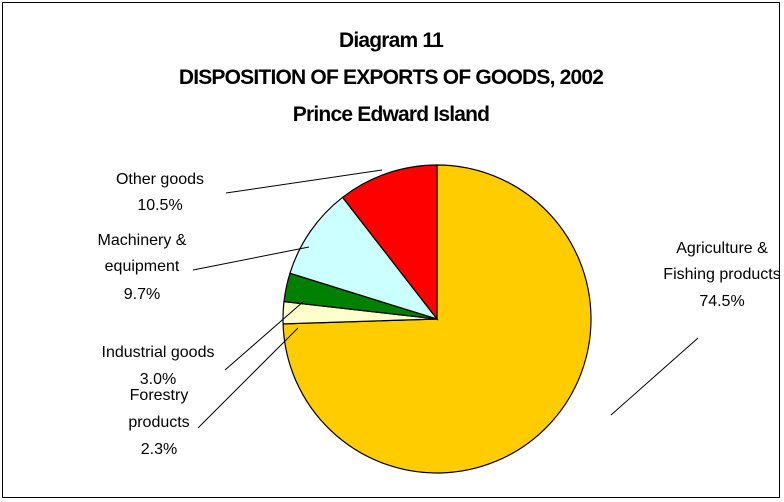 The height and width of the screenshot is (502, 784). What do you see at coordinates (391, 114) in the screenshot?
I see `chart-title-line-3: Prince Edward Island` at bounding box center [391, 114].